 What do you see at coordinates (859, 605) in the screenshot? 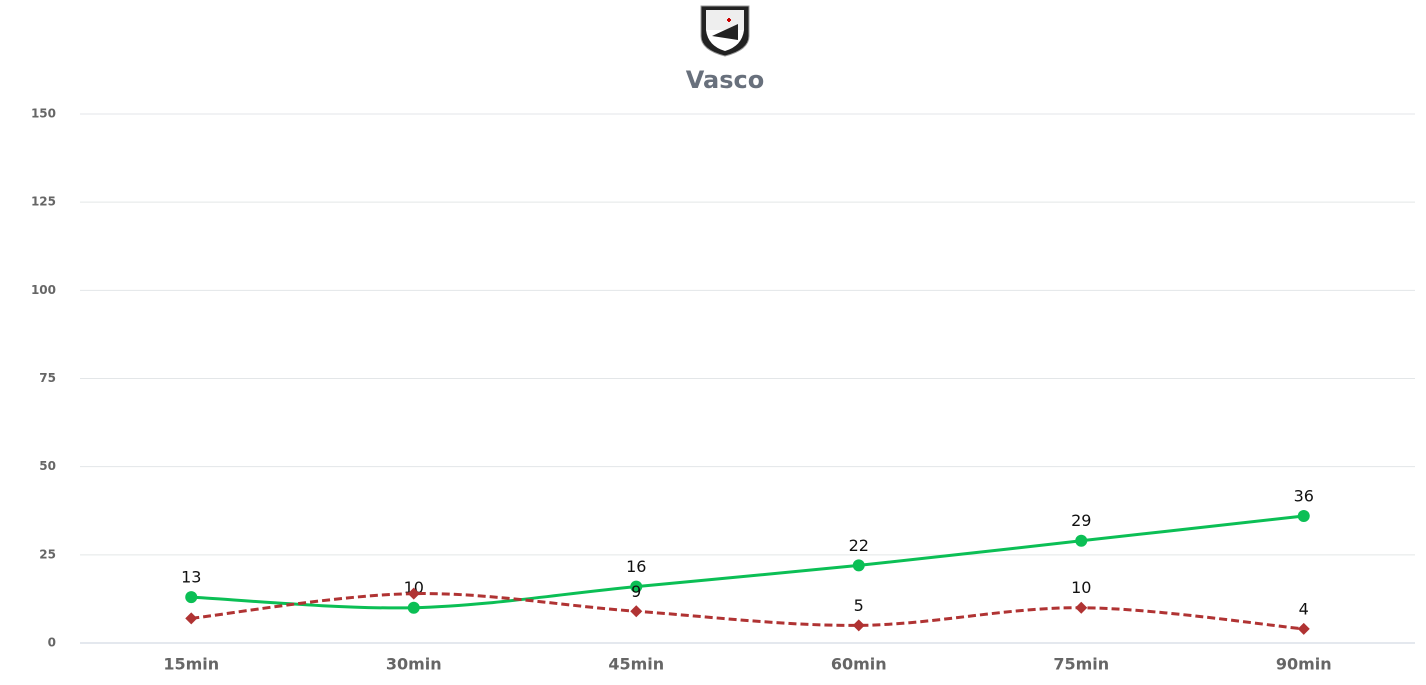
I see `data-label: 5` at bounding box center [859, 605].